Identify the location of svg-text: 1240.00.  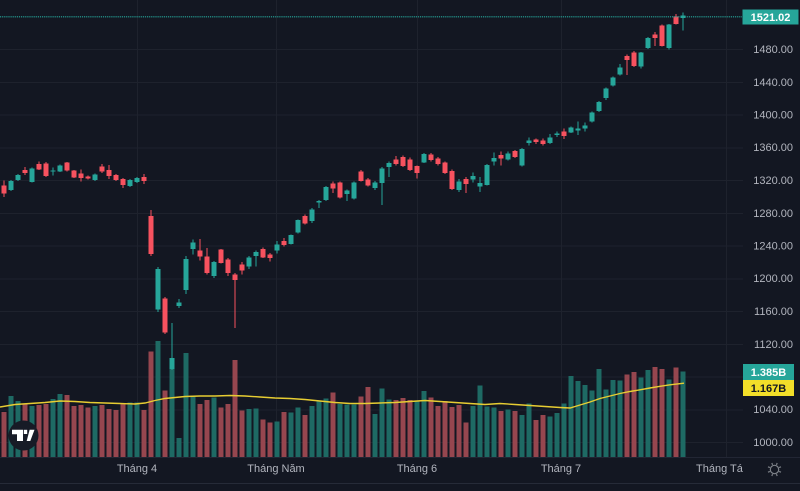
(773, 247).